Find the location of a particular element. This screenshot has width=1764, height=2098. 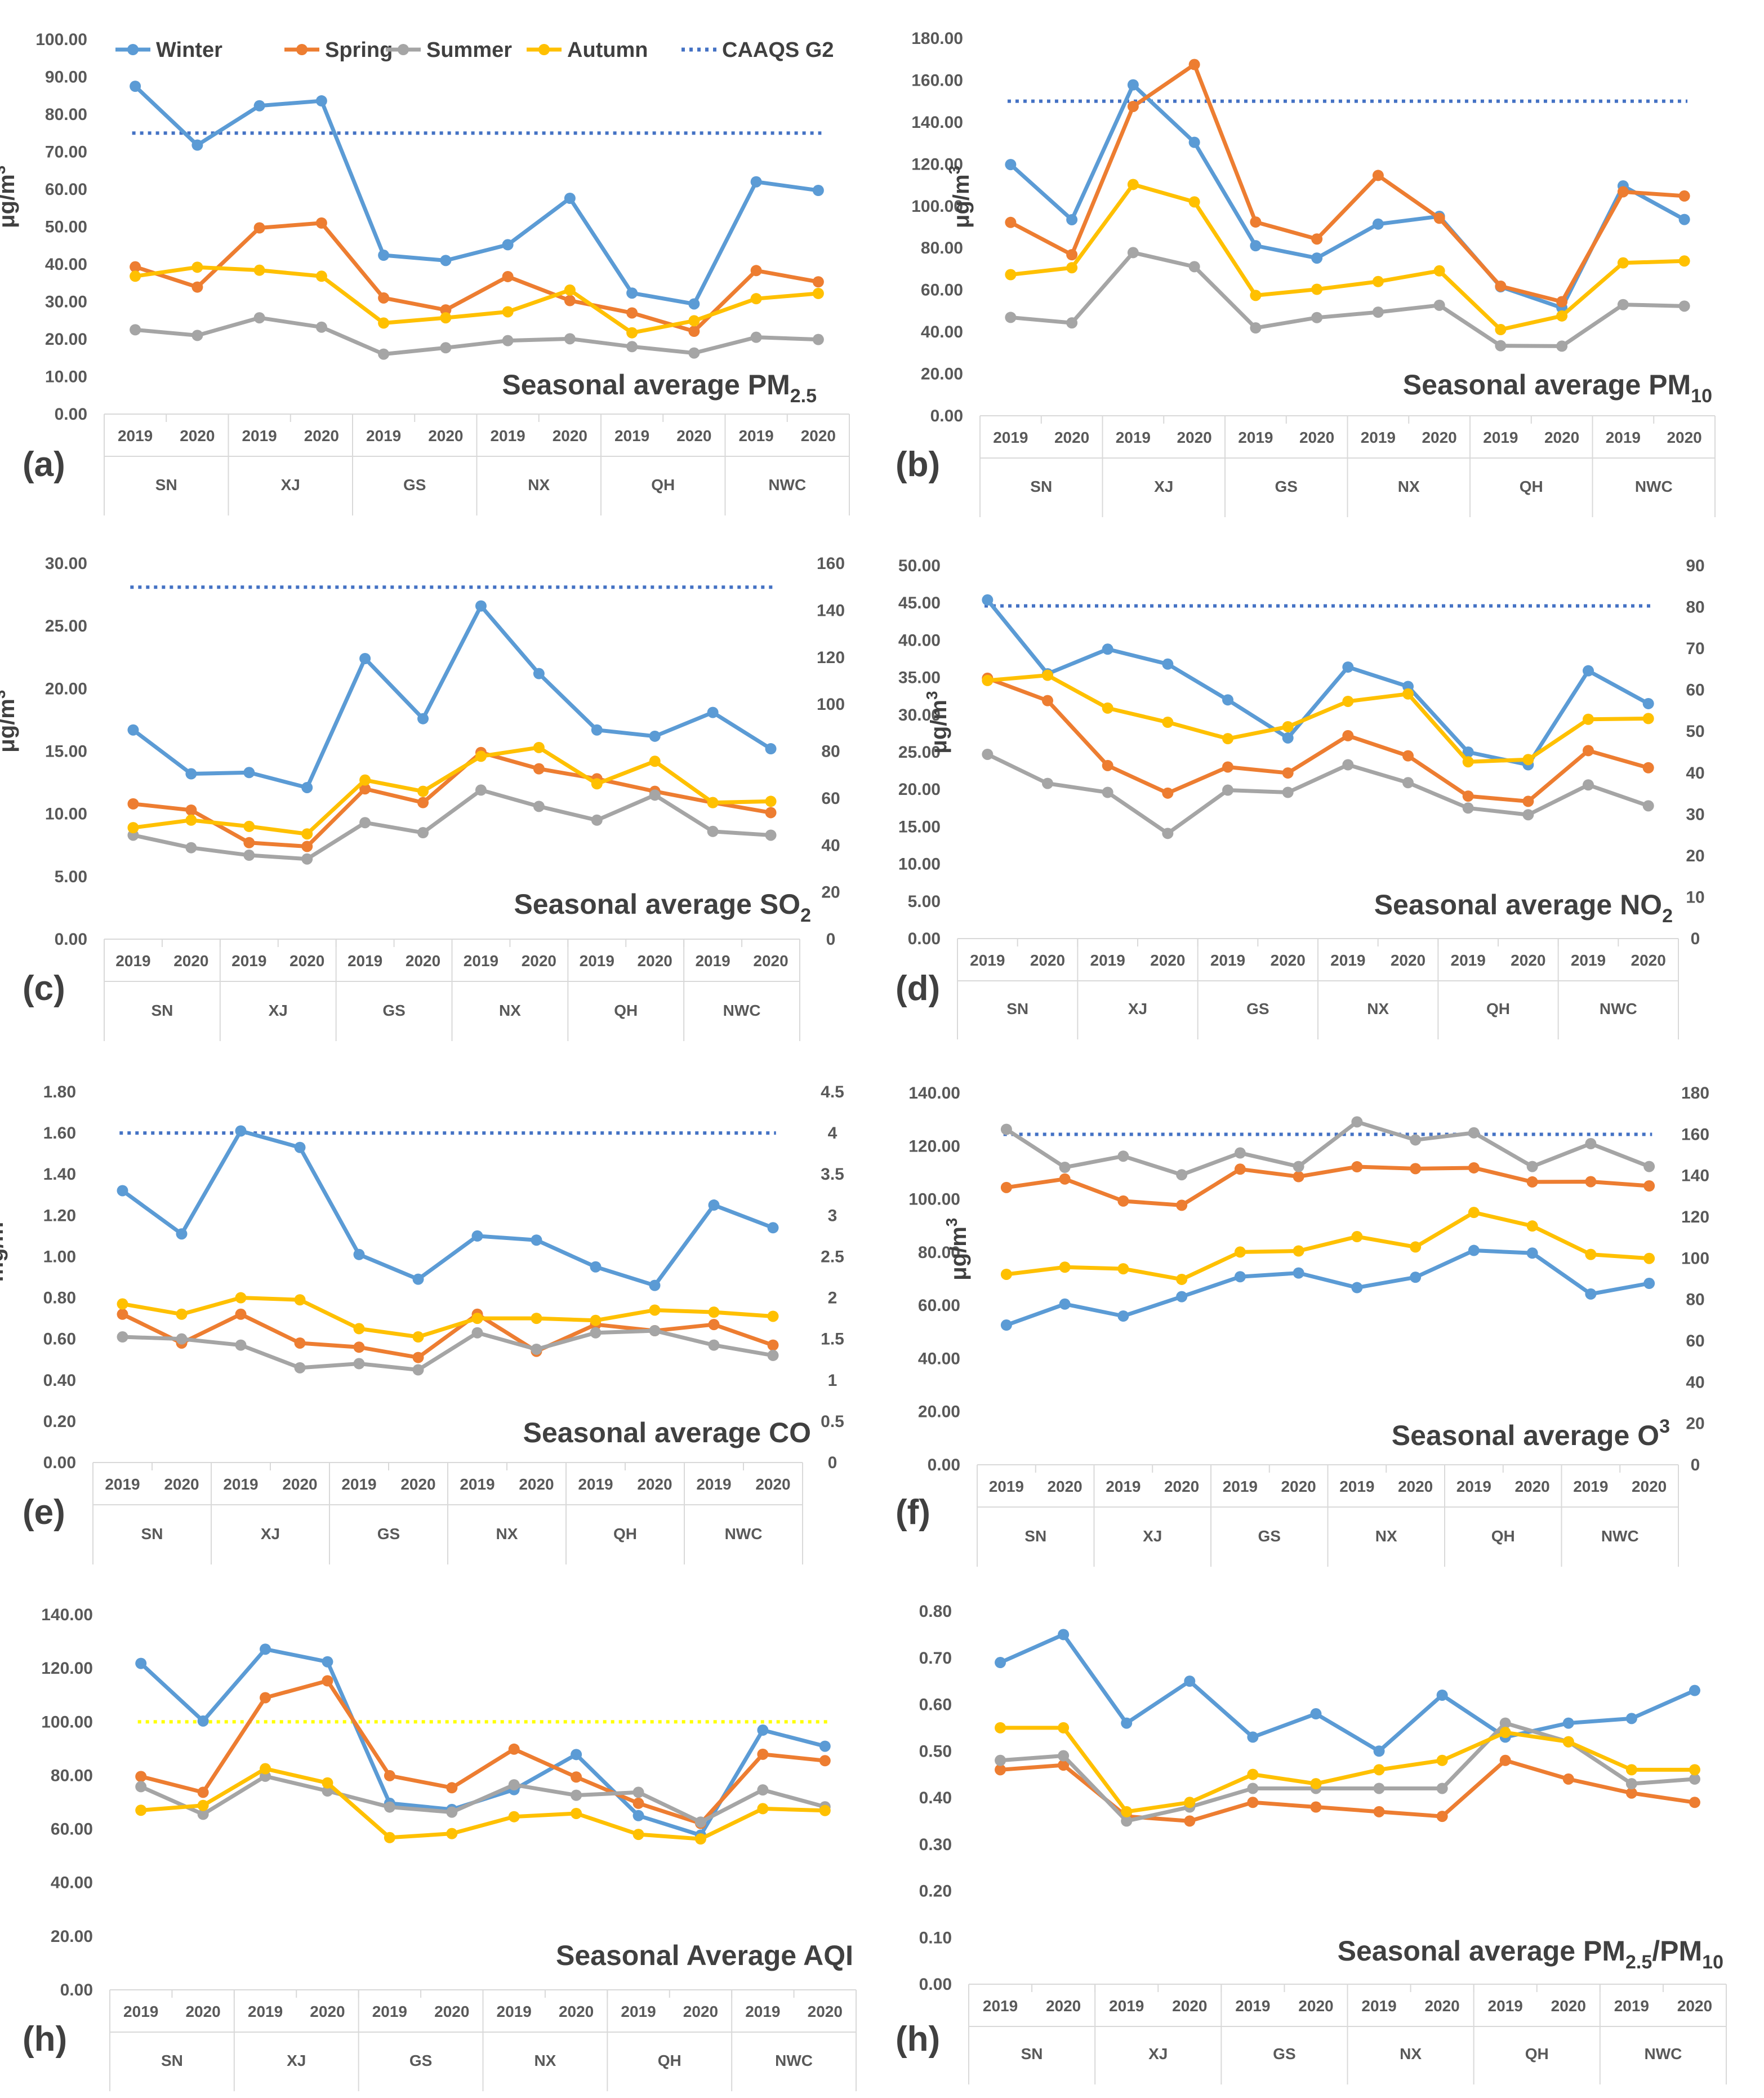

y-tick-label: 1.20 is located at coordinates (59, 1215).